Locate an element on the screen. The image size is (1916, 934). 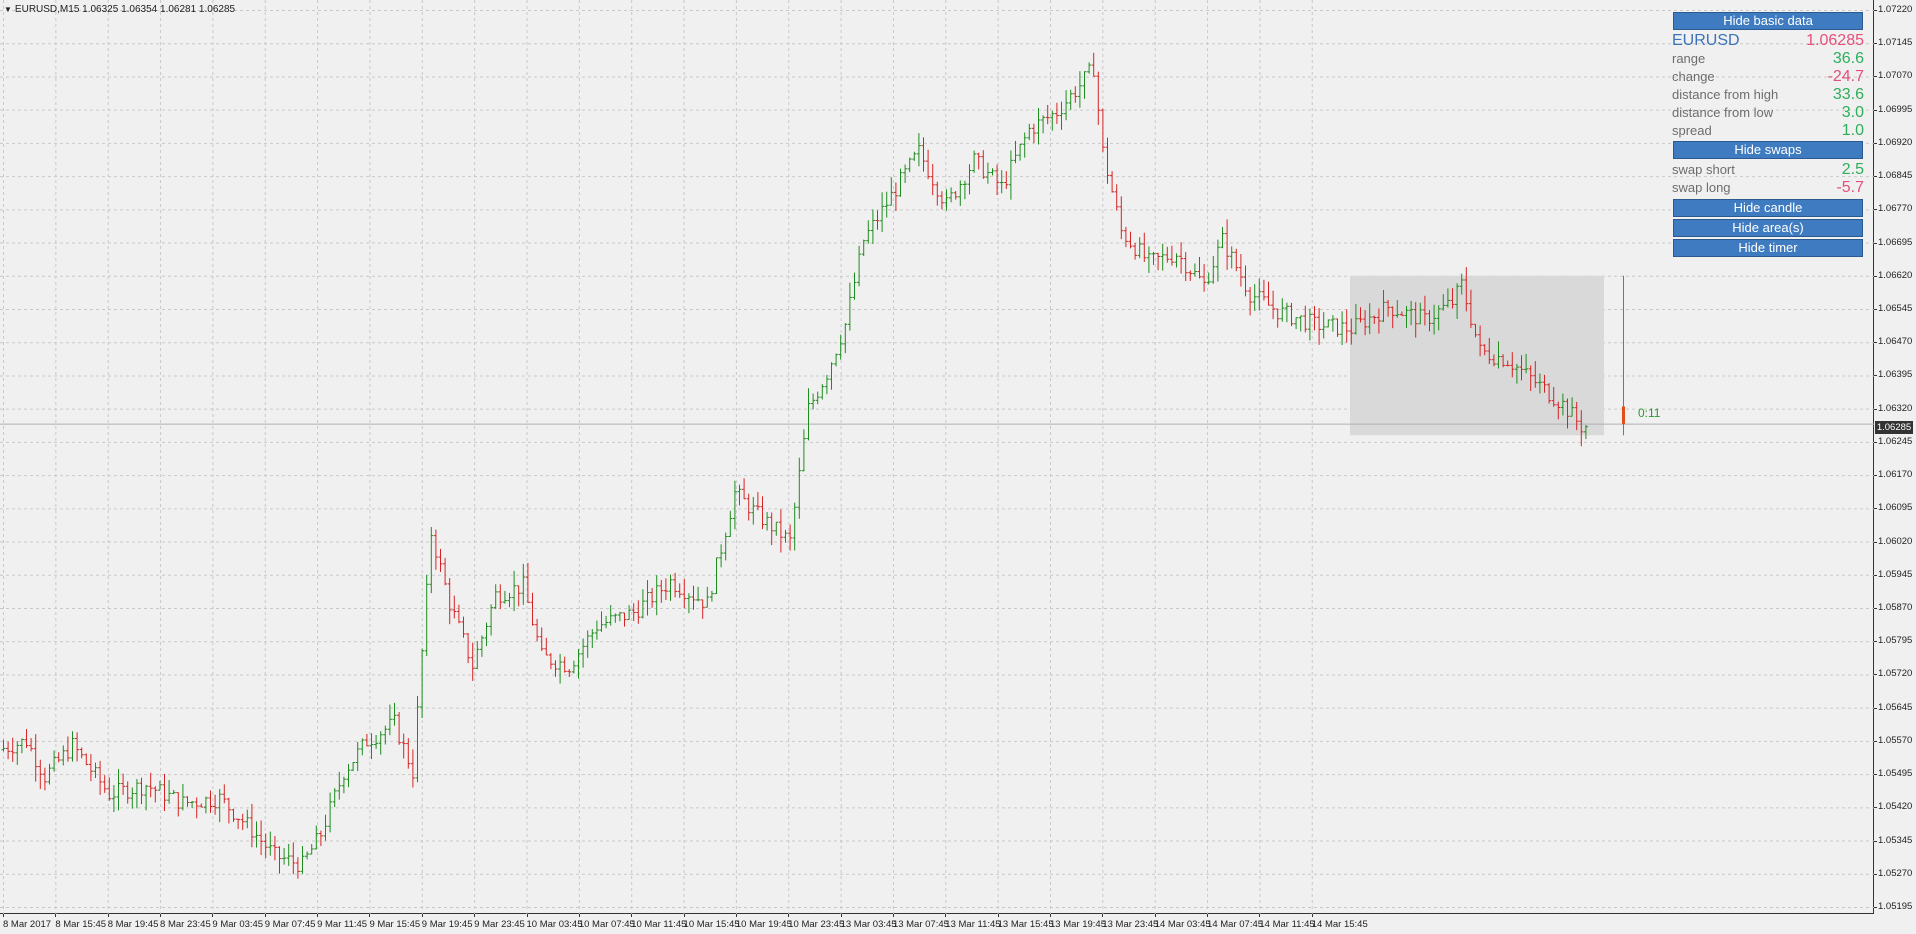
x-tick-label: 14 Mar 11:45 is located at coordinates (1287, 924).